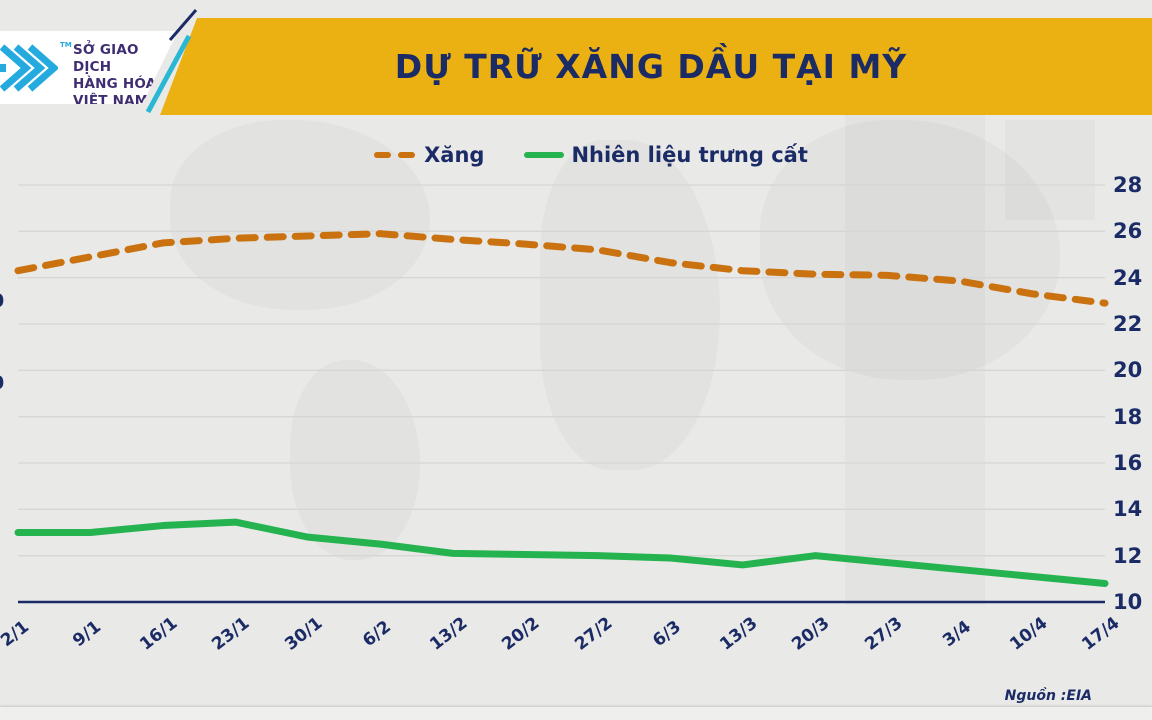 The image size is (1152, 720). I want to click on logo-line-1: SỞ GIAO DỊCH, so click(106, 58).